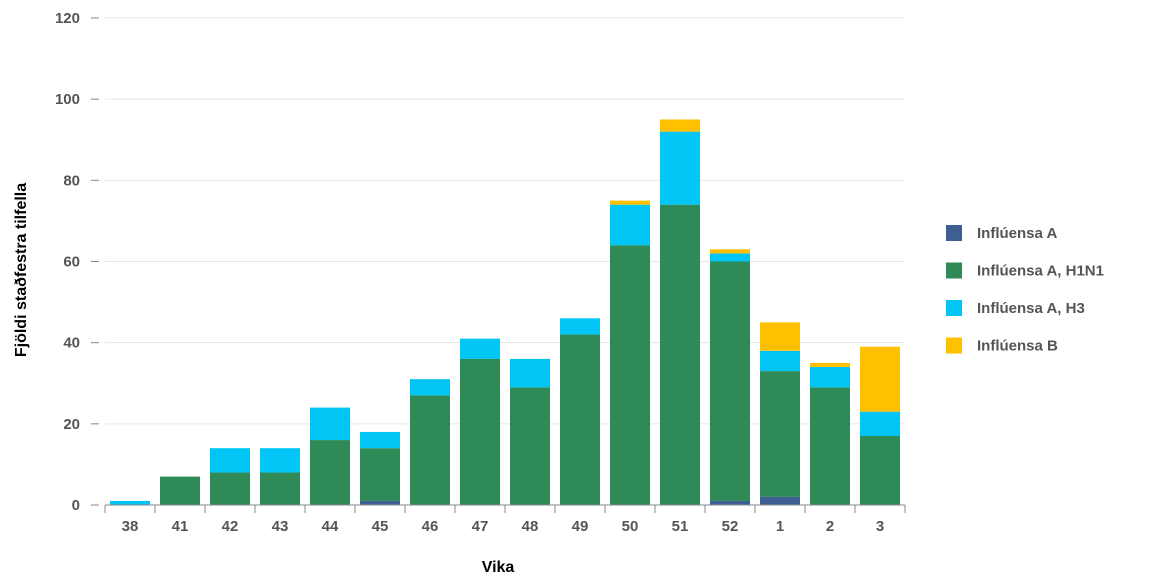 The image size is (1171, 577). Describe the element at coordinates (830, 526) in the screenshot. I see `x-tick-label: 2` at that location.